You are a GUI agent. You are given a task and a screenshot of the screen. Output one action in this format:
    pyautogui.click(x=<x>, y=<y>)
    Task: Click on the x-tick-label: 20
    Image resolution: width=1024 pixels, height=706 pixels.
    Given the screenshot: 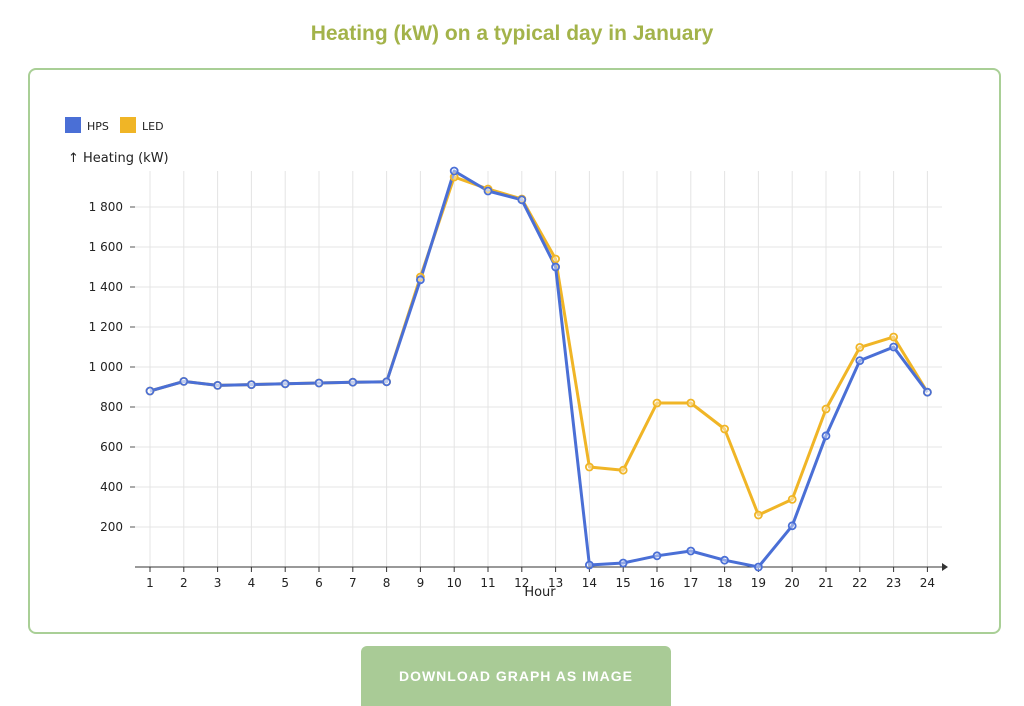 What is the action you would take?
    pyautogui.click(x=792, y=583)
    